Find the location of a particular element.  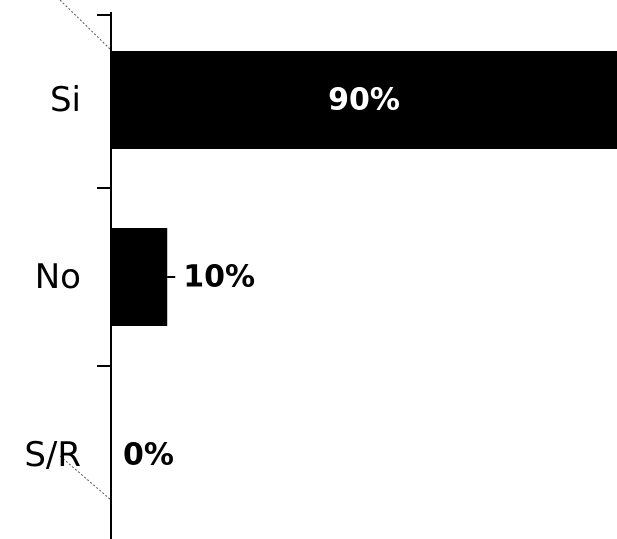

bar-si is located at coordinates (364, 100).